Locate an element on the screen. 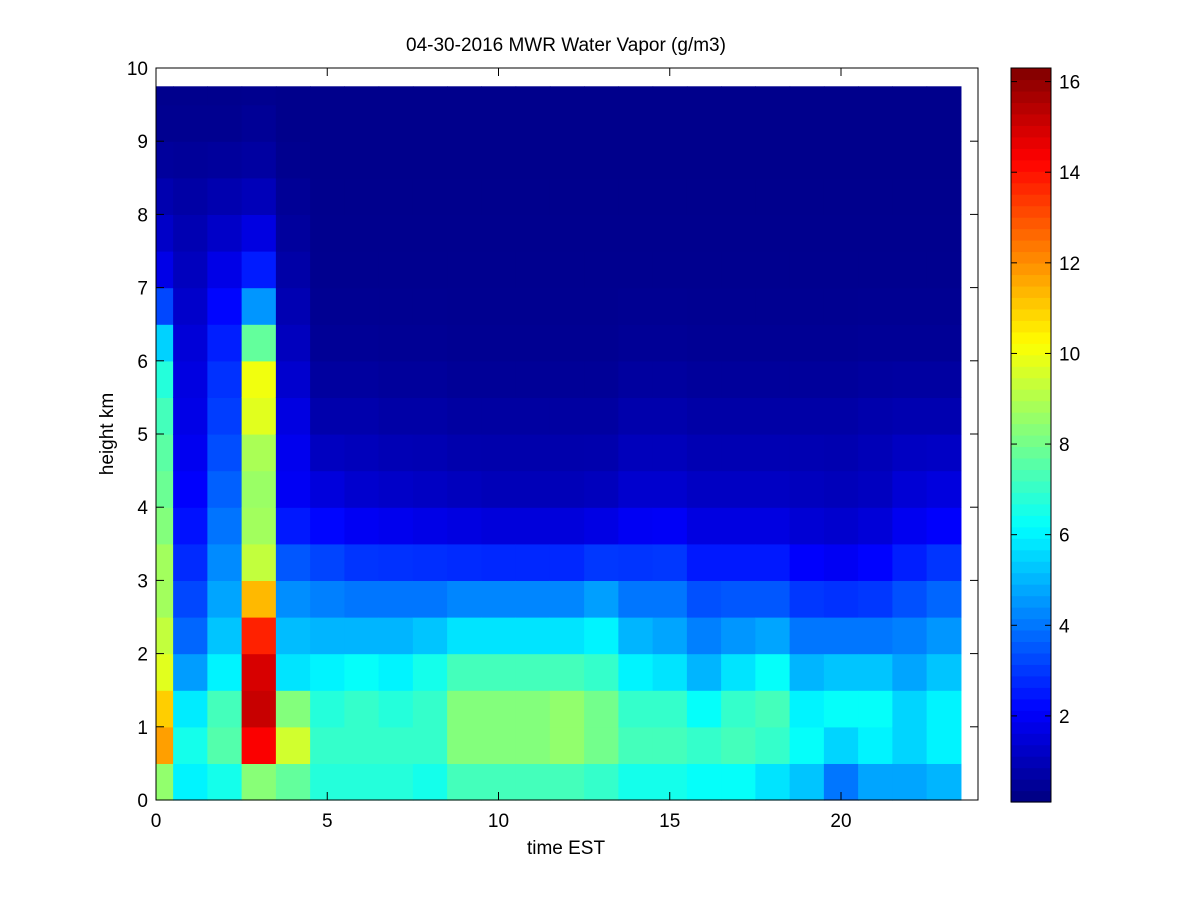 This screenshot has width=1200, height=900. y-tick-label: 6 is located at coordinates (142, 362).